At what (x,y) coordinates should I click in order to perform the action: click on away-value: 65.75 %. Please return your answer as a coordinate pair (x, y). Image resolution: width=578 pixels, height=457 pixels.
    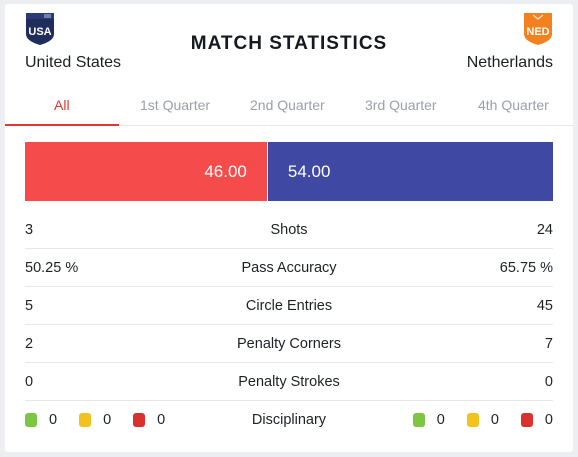
    Looking at the image, I should click on (526, 267).